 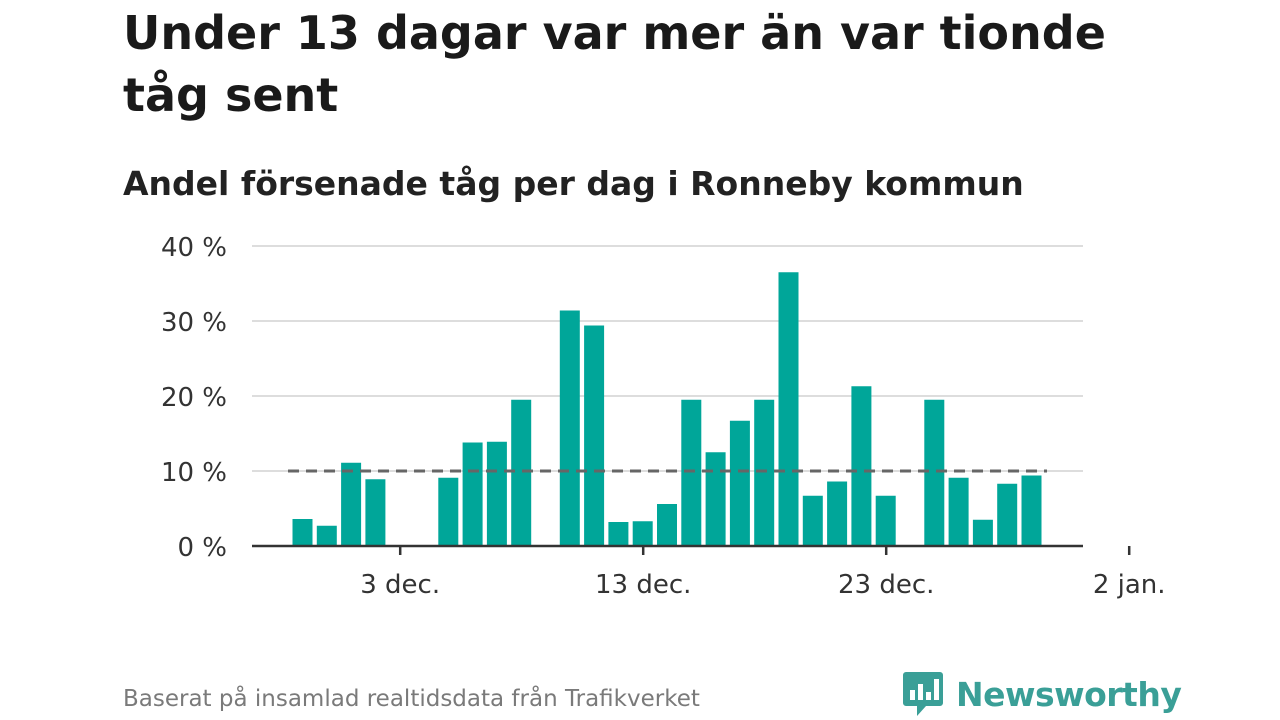 I want to click on x-tick-label: 13 dec., so click(x=643, y=585).